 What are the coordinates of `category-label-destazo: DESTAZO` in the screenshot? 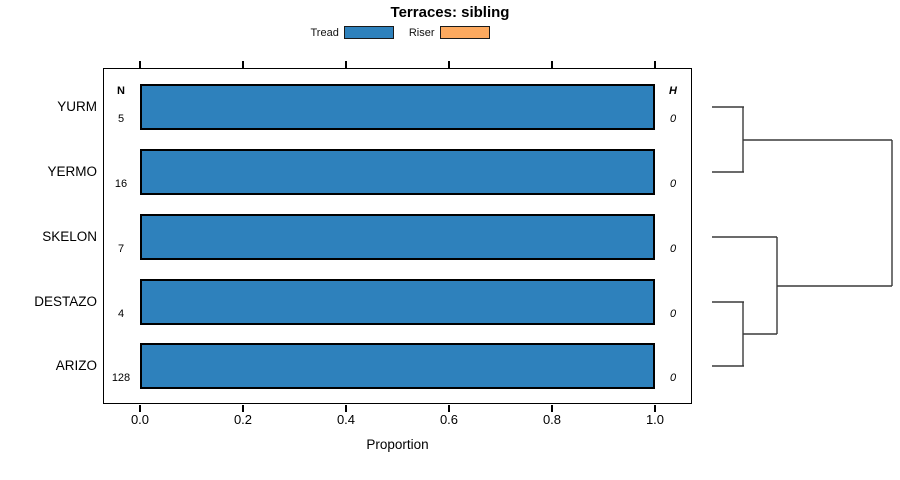 It's located at (65, 301).